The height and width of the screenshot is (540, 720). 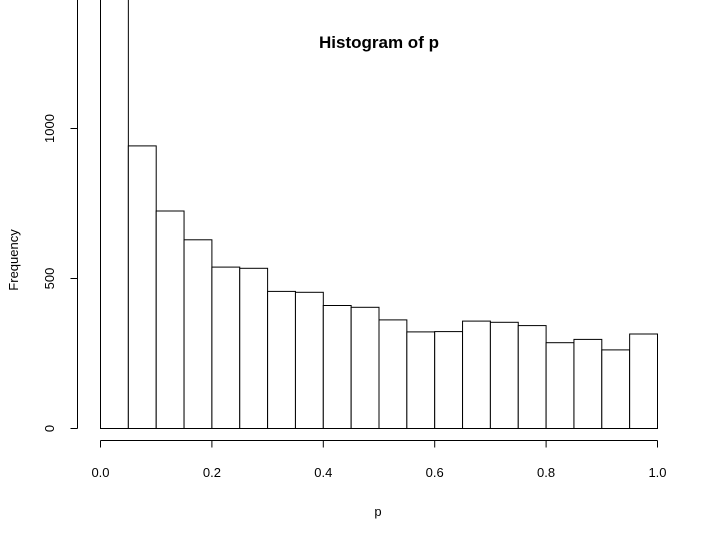 I want to click on y-axis: 050010001500, so click(x=60, y=216).